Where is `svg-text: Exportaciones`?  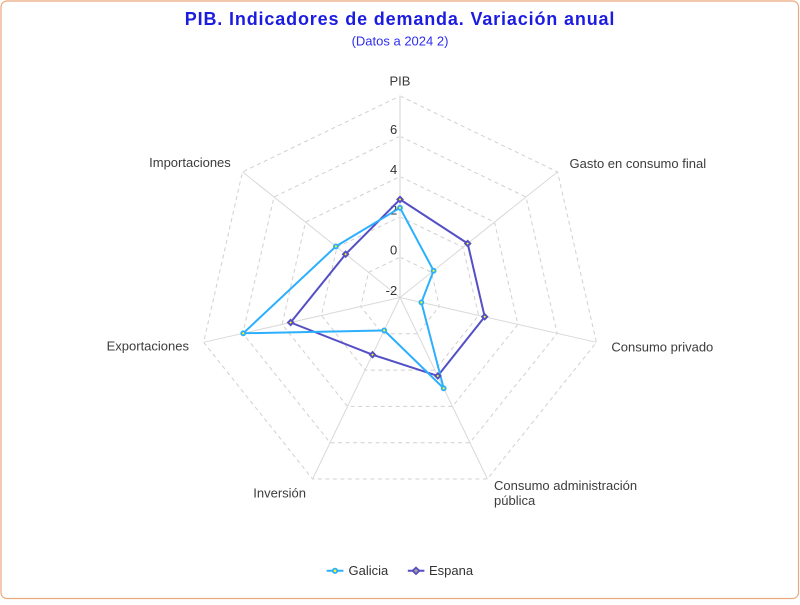
svg-text: Exportaciones is located at coordinates (148, 345).